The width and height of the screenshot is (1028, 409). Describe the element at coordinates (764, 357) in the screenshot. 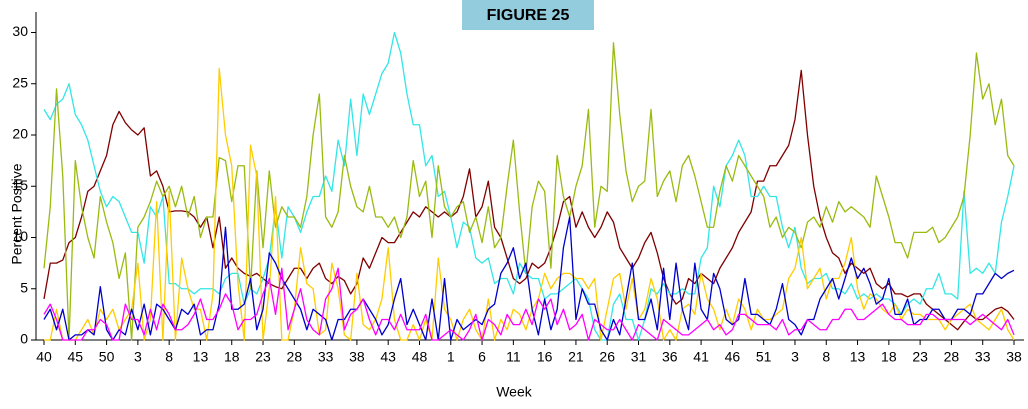

I see `x-tick-label: 51` at that location.